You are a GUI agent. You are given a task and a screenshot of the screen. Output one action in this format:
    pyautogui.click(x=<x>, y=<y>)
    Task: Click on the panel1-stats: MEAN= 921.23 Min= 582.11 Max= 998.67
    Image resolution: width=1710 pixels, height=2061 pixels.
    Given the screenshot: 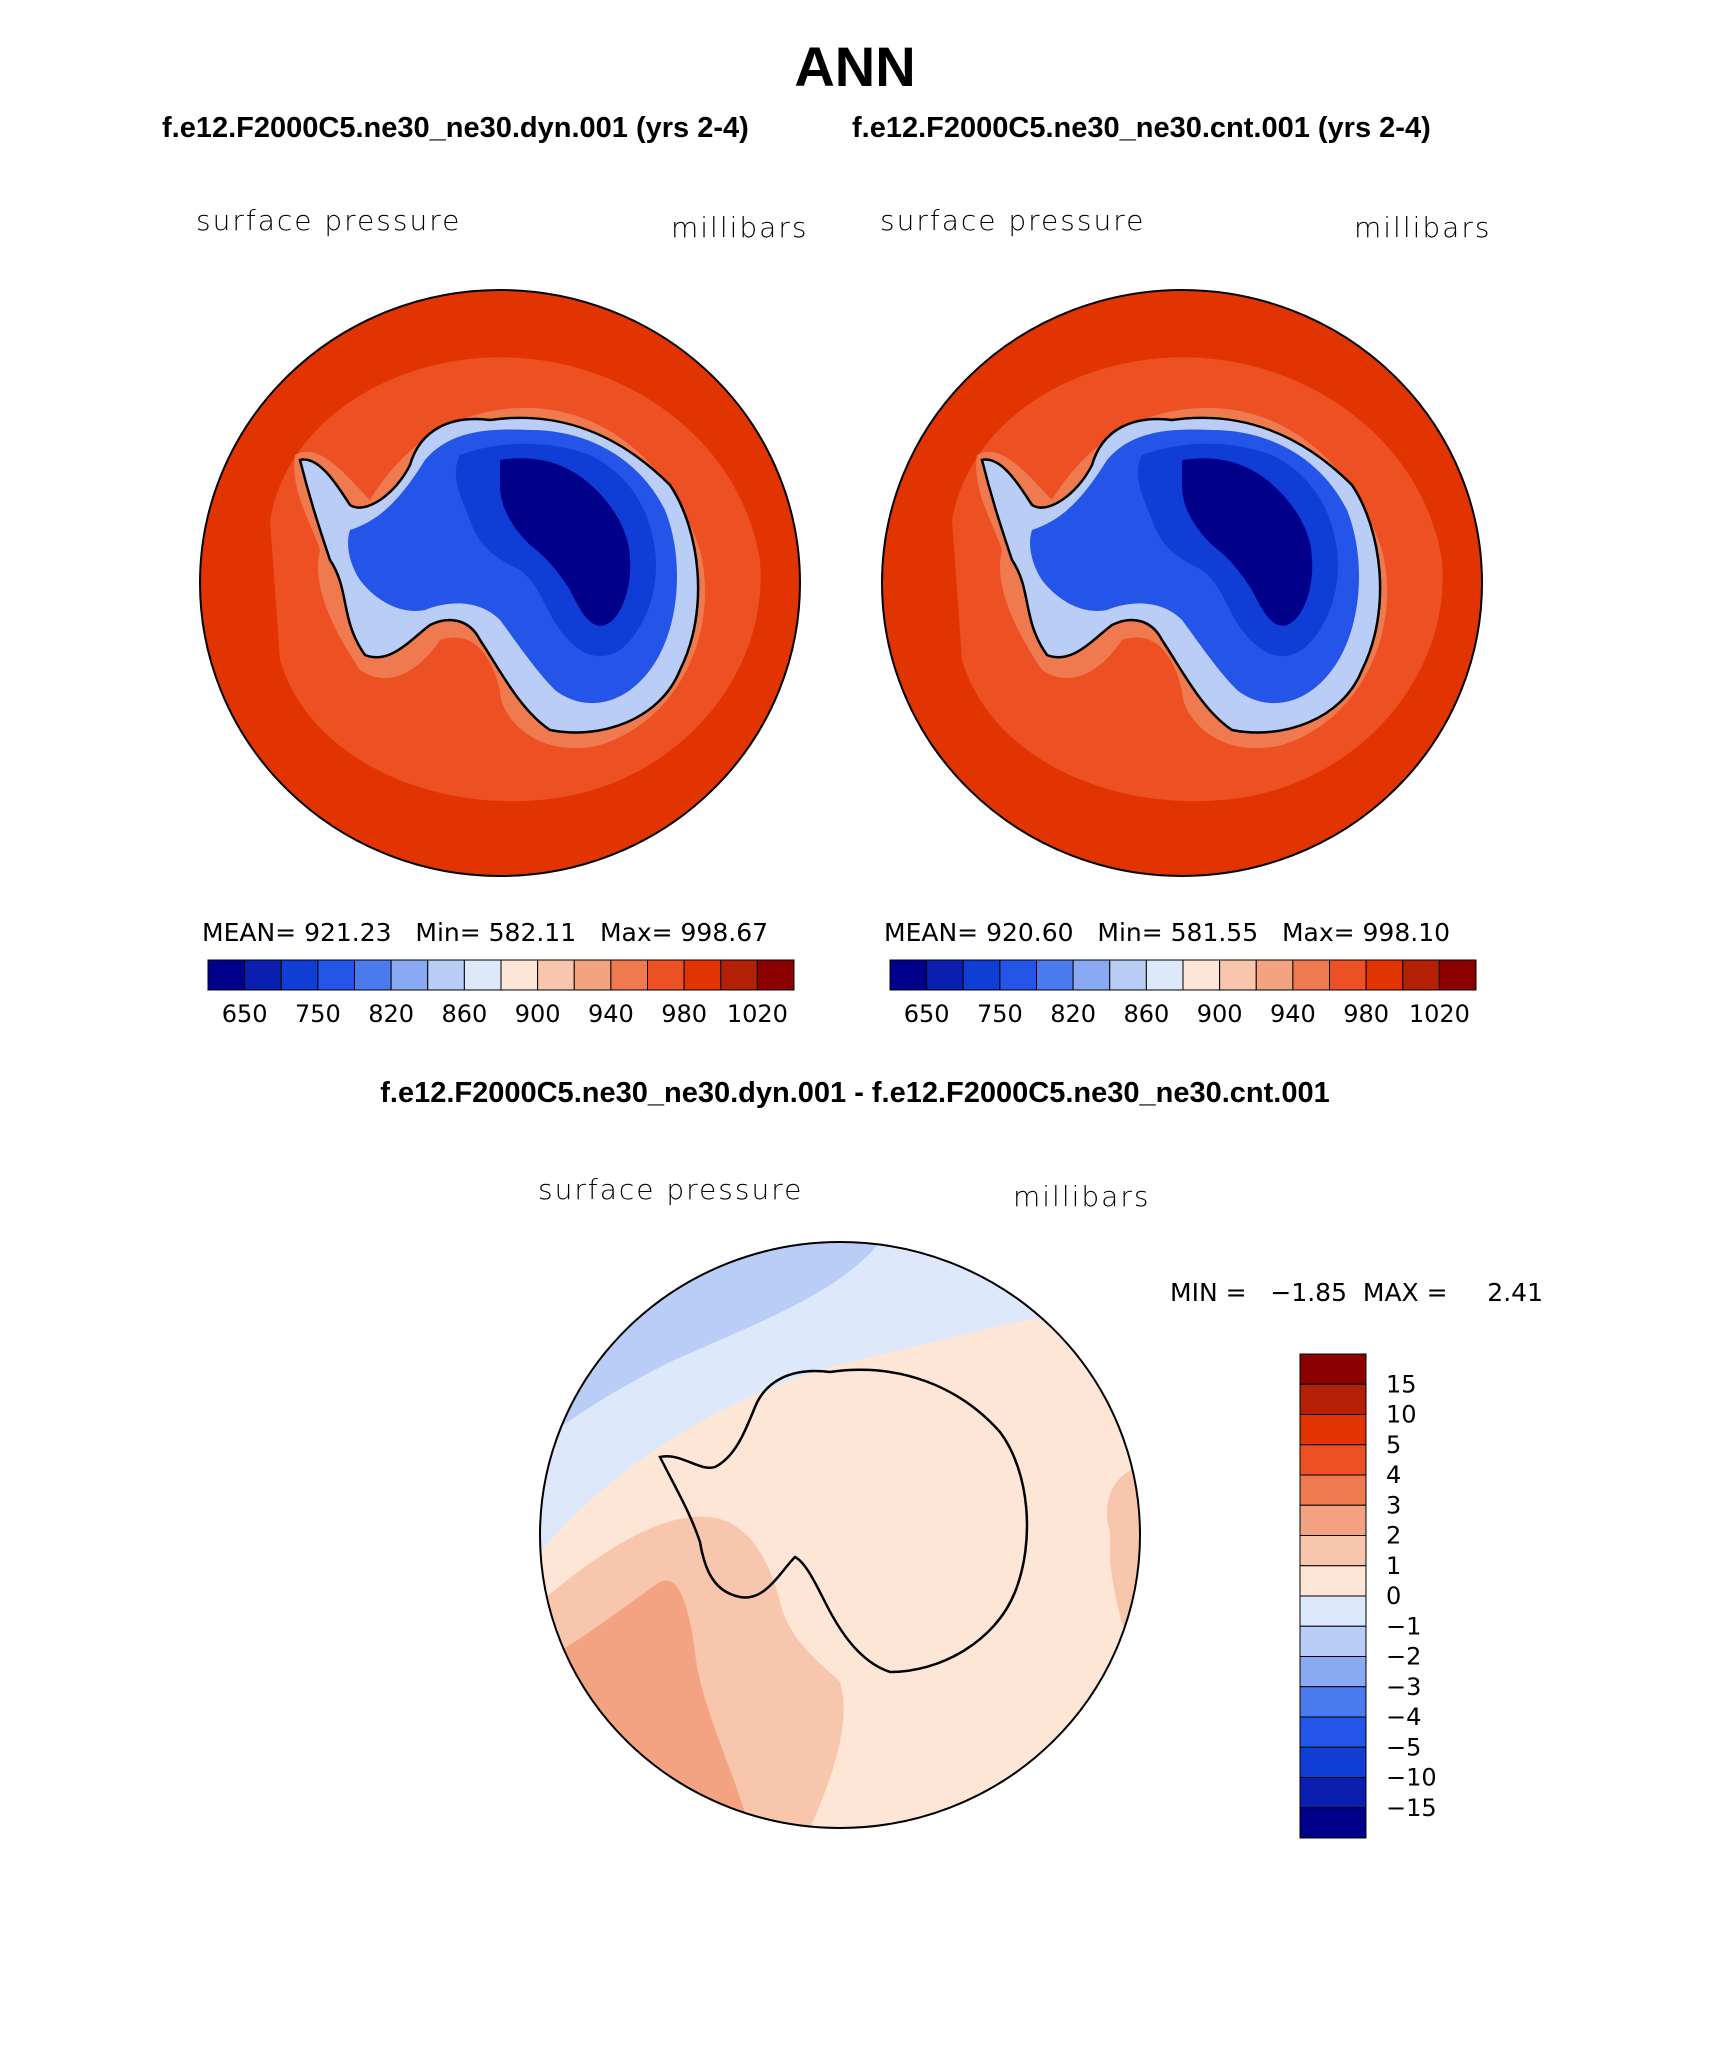 What is the action you would take?
    pyautogui.click(x=485, y=932)
    